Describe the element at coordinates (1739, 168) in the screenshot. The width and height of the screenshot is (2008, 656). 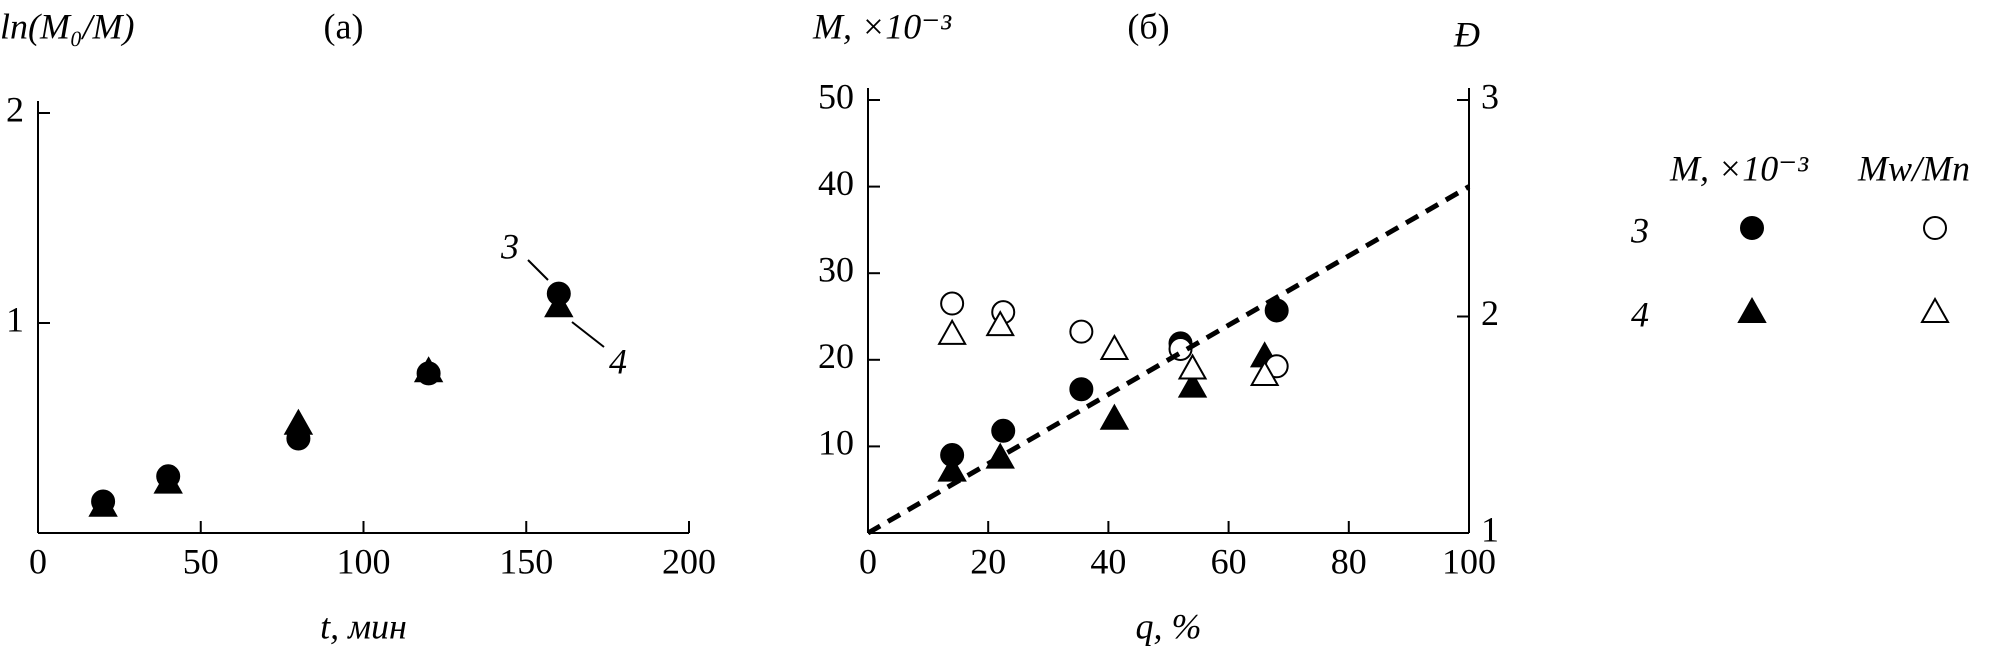
I see `legend-header: M, ×10⁻³` at that location.